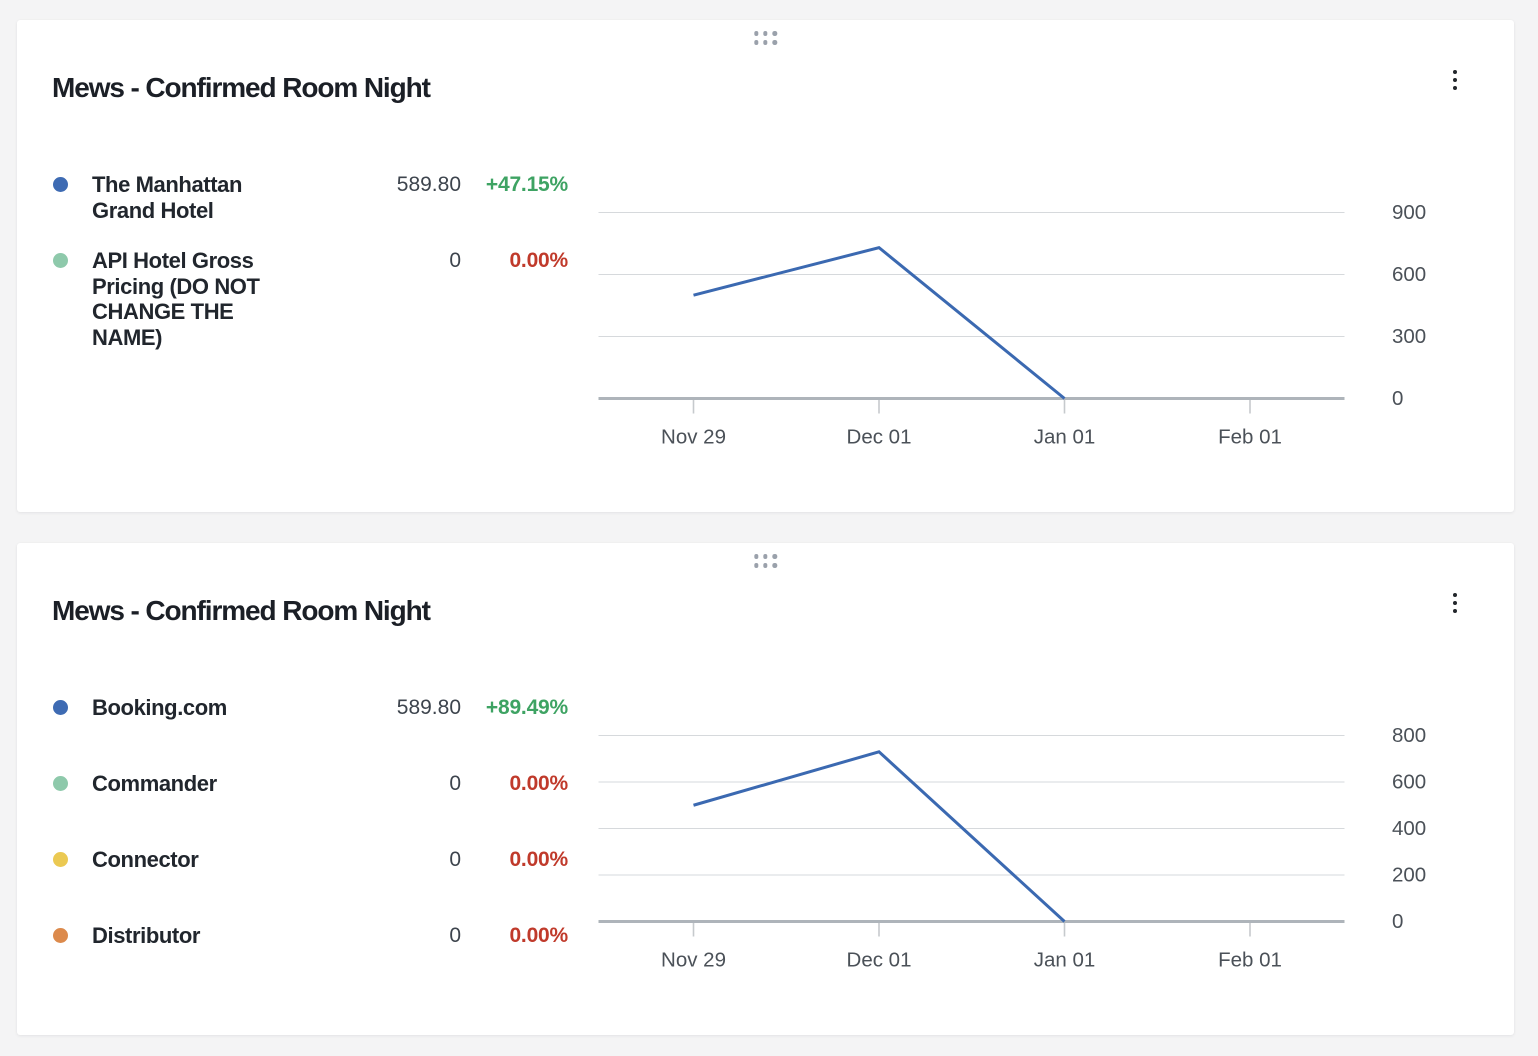 This screenshot has width=1538, height=1056. Describe the element at coordinates (310, 733) in the screenshot. I see `legend-item: Booking.com 589.80 +89.49%` at that location.